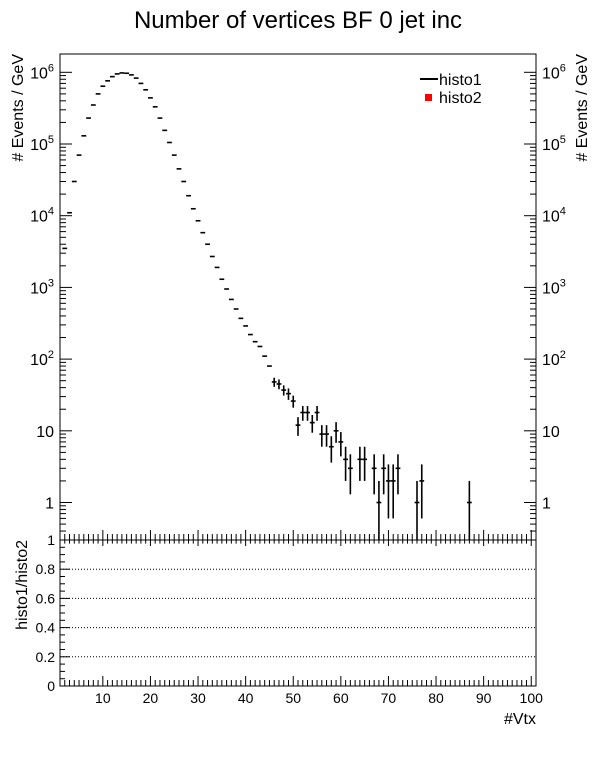 This screenshot has height=772, width=596. Describe the element at coordinates (46, 657) in the screenshot. I see `ratio-y-tick-label: 0.2` at that location.